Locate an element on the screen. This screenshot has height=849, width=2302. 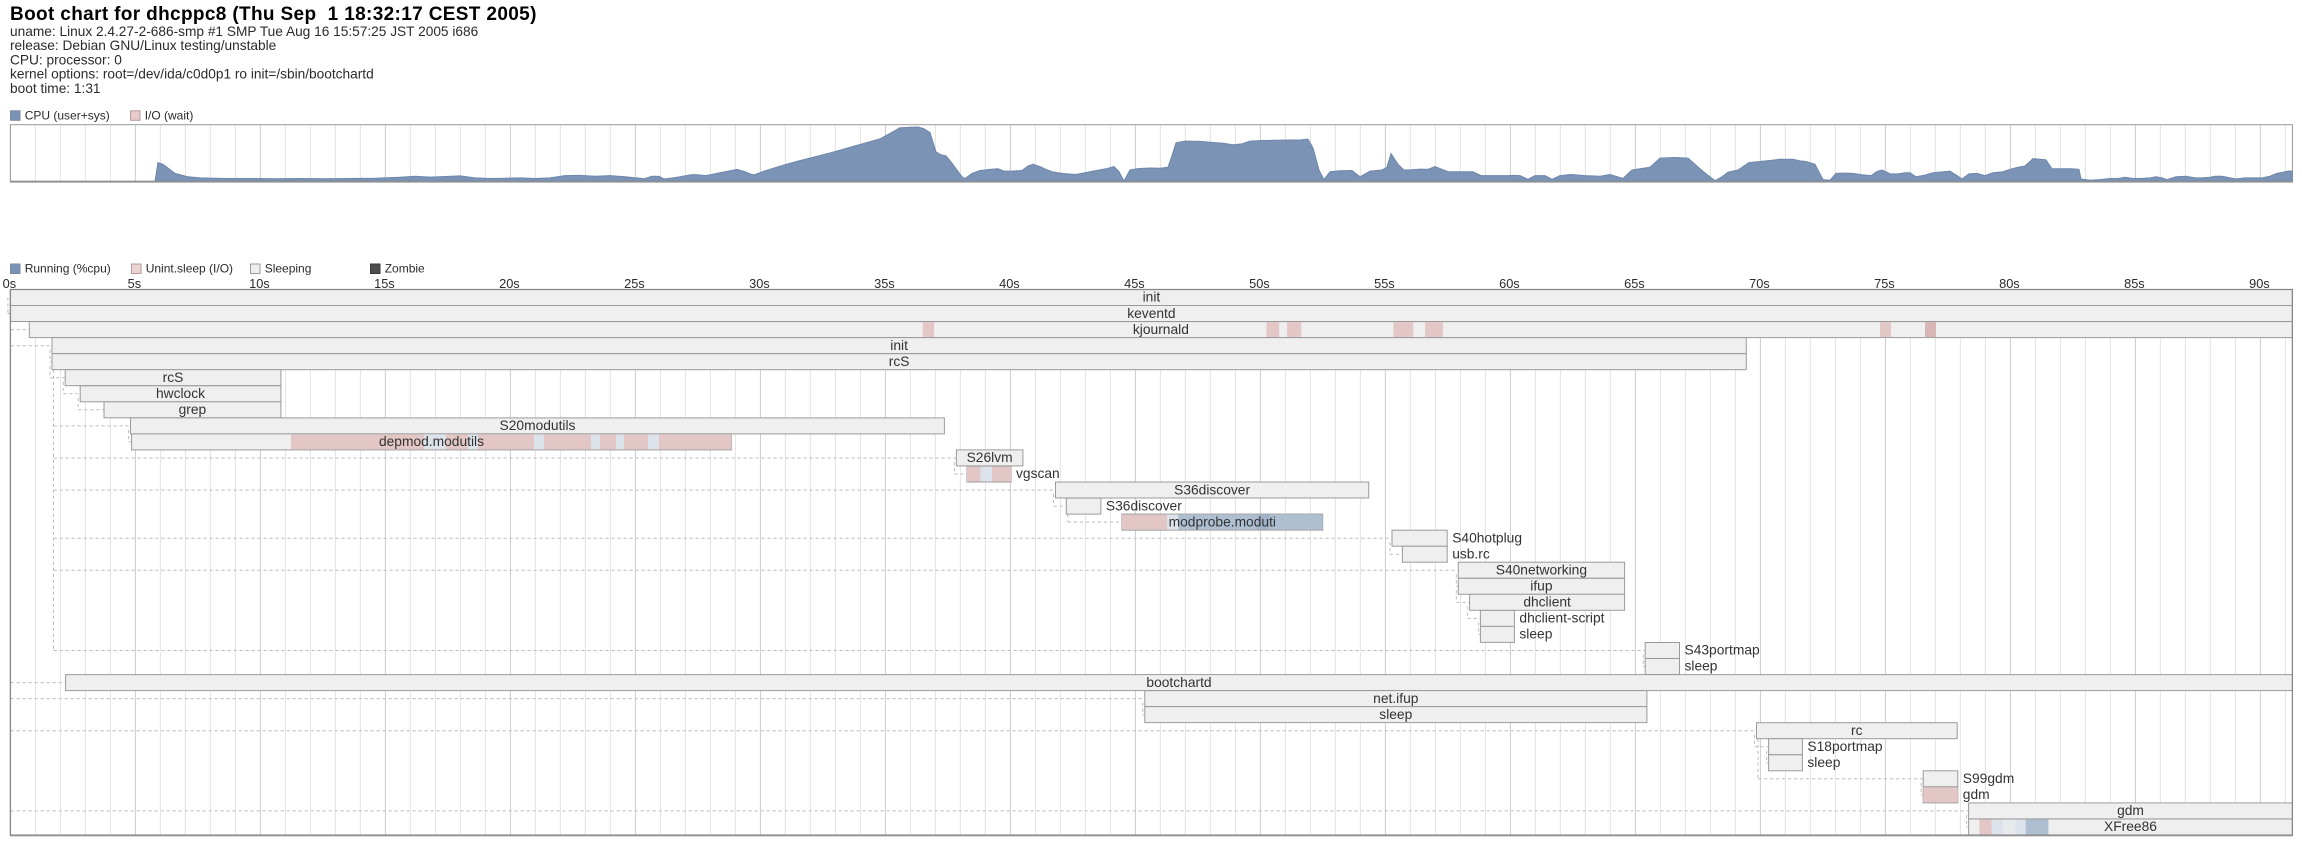
svg-text: 15s is located at coordinates (384, 283).